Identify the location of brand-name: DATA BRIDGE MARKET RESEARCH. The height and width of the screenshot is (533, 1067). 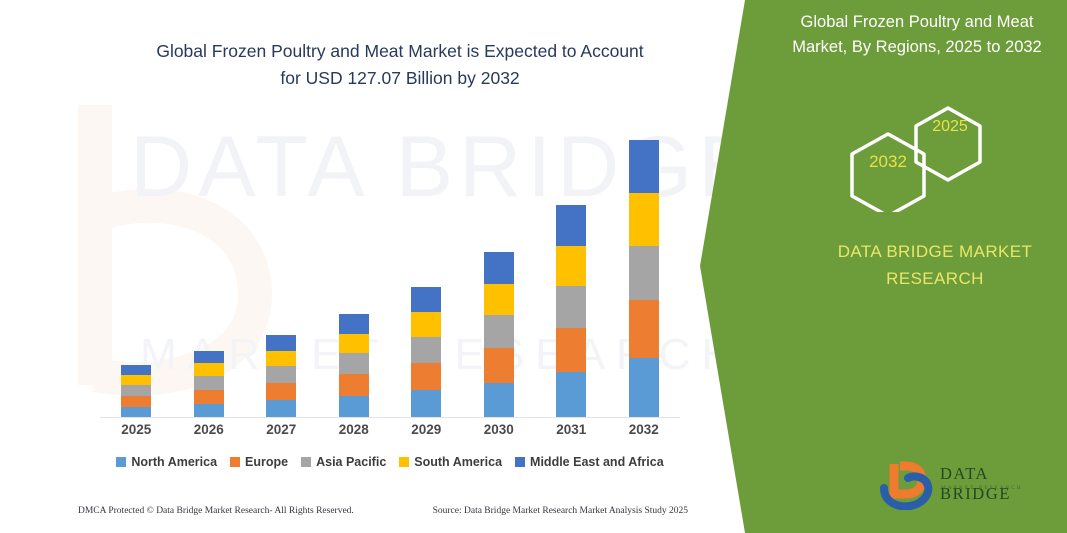
(935, 265).